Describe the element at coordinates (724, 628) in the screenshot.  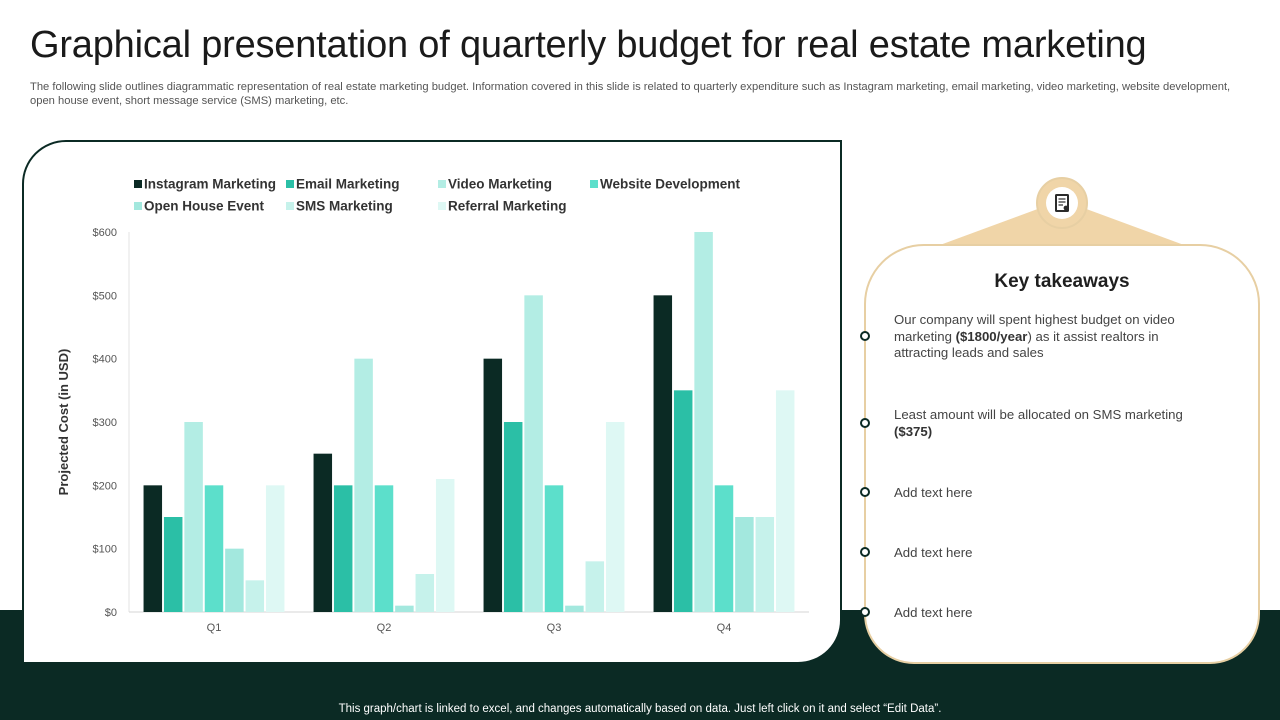
I see `x-tick-label: Q4` at that location.